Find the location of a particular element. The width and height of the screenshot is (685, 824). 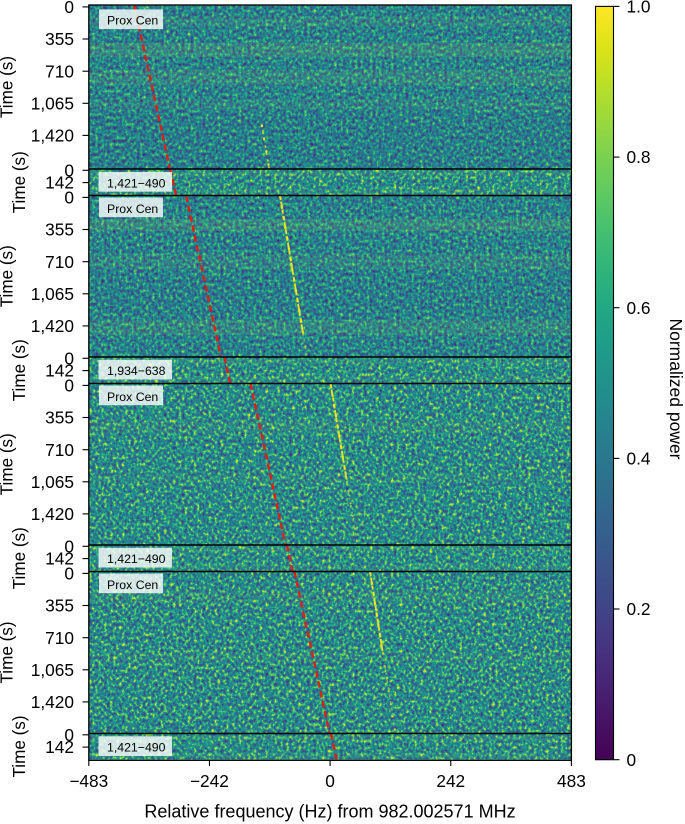

svg-text: 0.2 is located at coordinates (639, 609).